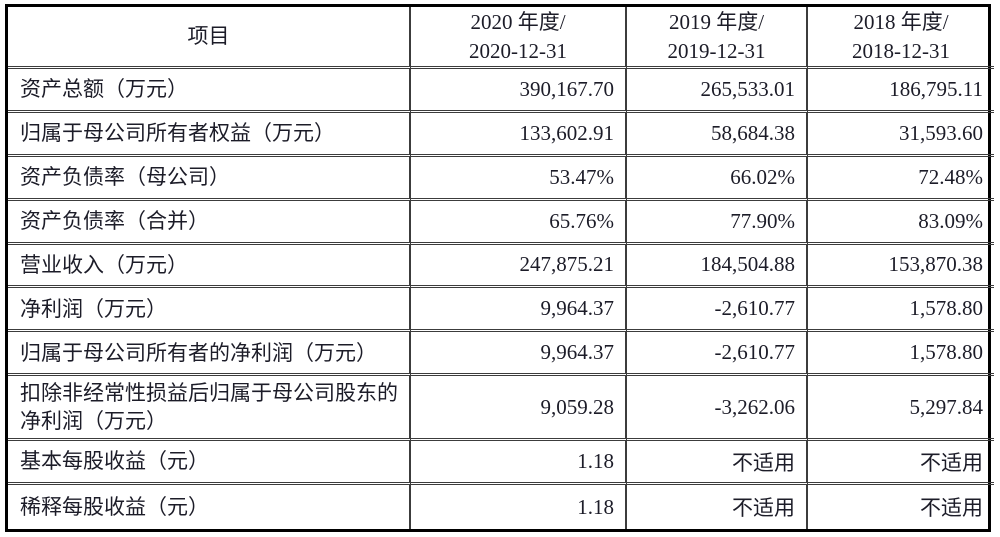 The height and width of the screenshot is (537, 1000). What do you see at coordinates (209, 310) in the screenshot?
I see `row-label: 净利润（万元）` at bounding box center [209, 310].